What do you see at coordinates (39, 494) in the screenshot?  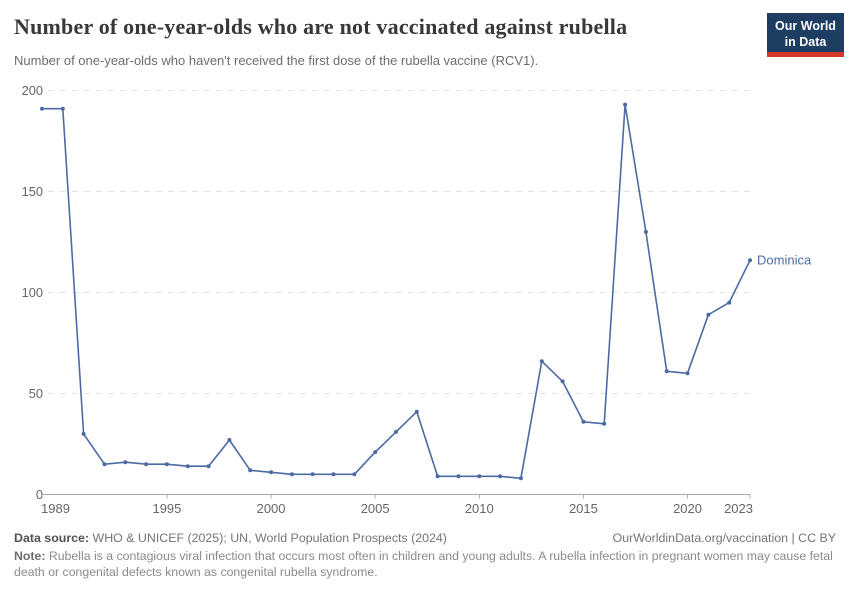 I see `y-axis-tick-label: 0` at bounding box center [39, 494].